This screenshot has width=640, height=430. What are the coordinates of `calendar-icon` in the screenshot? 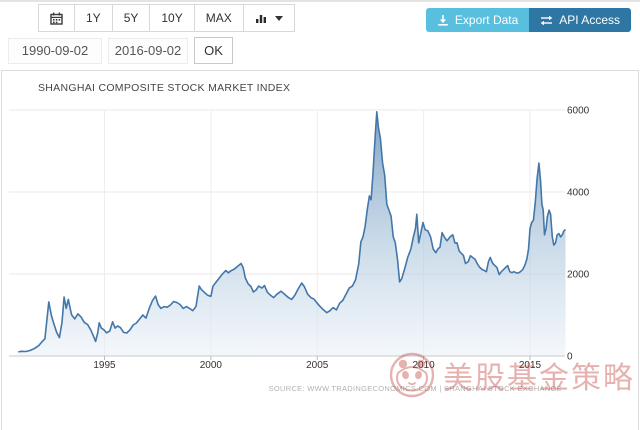 It's located at (56, 18).